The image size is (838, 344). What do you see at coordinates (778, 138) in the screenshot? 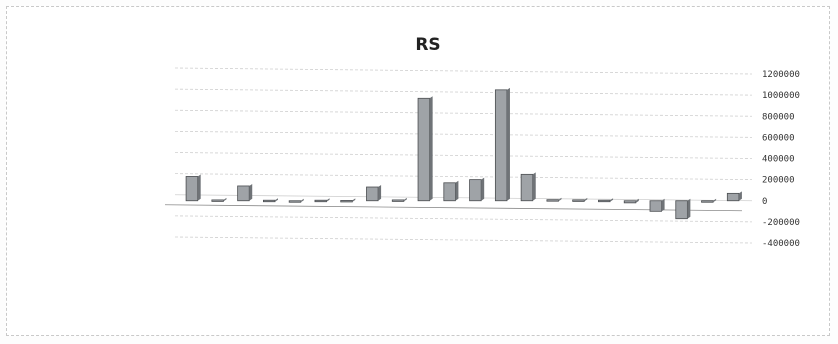
I see `y-tick-label: 600000` at bounding box center [778, 138].